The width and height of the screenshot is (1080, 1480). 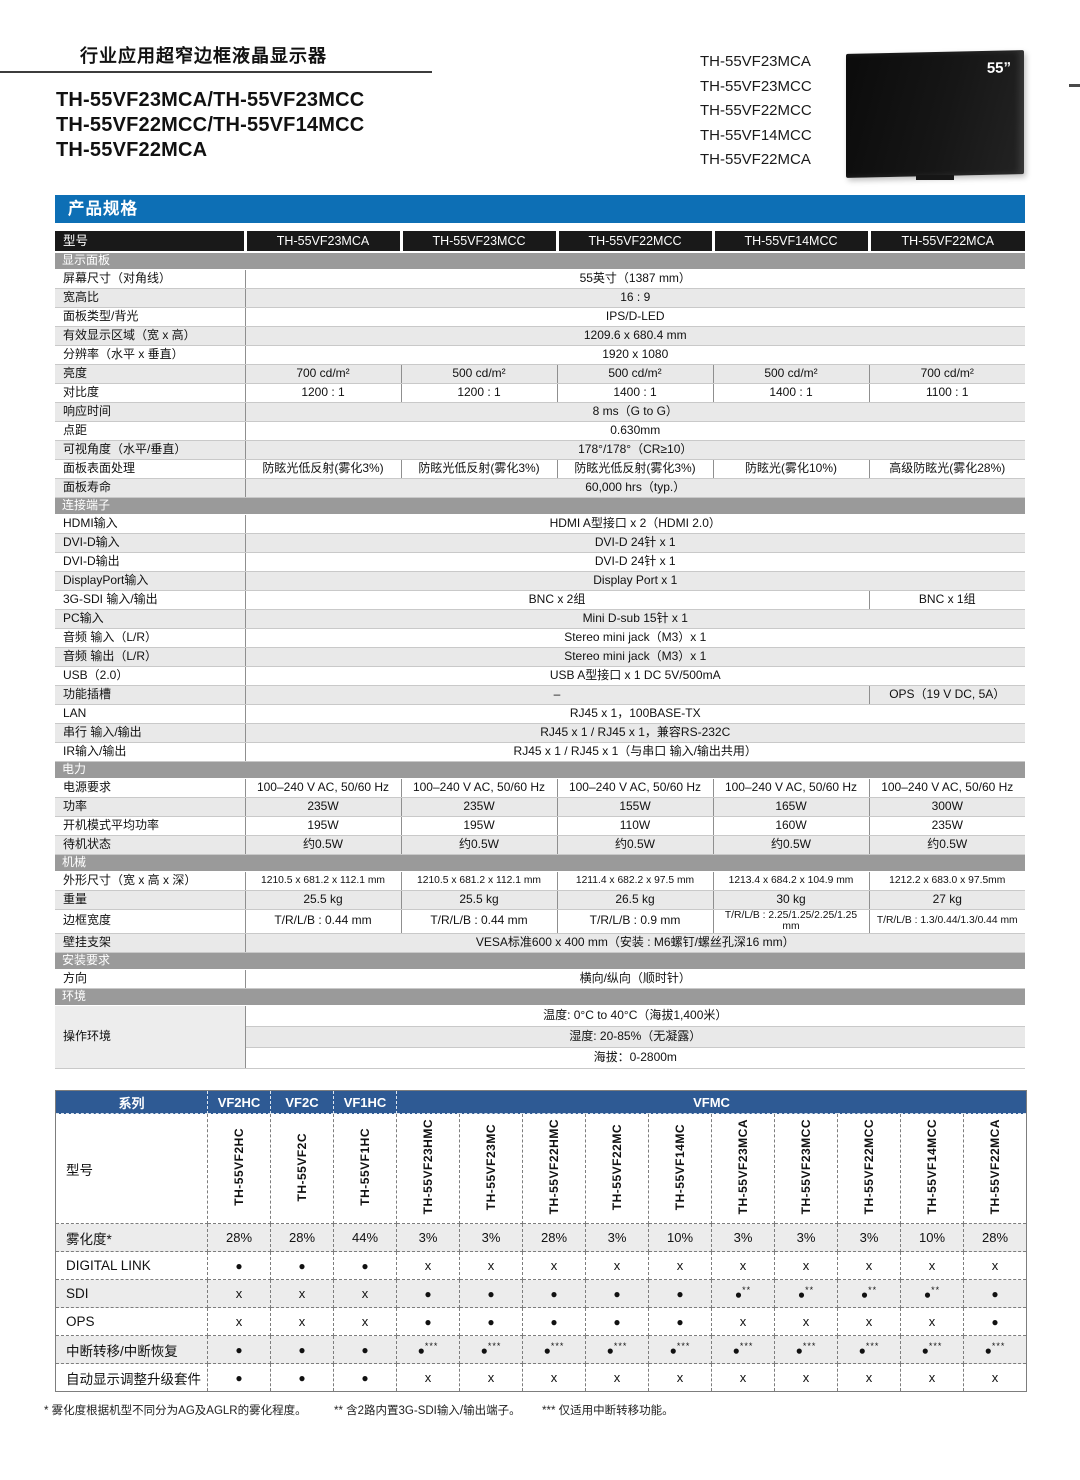 I want to click on compare-cell: ●**, so click(x=932, y=1293).